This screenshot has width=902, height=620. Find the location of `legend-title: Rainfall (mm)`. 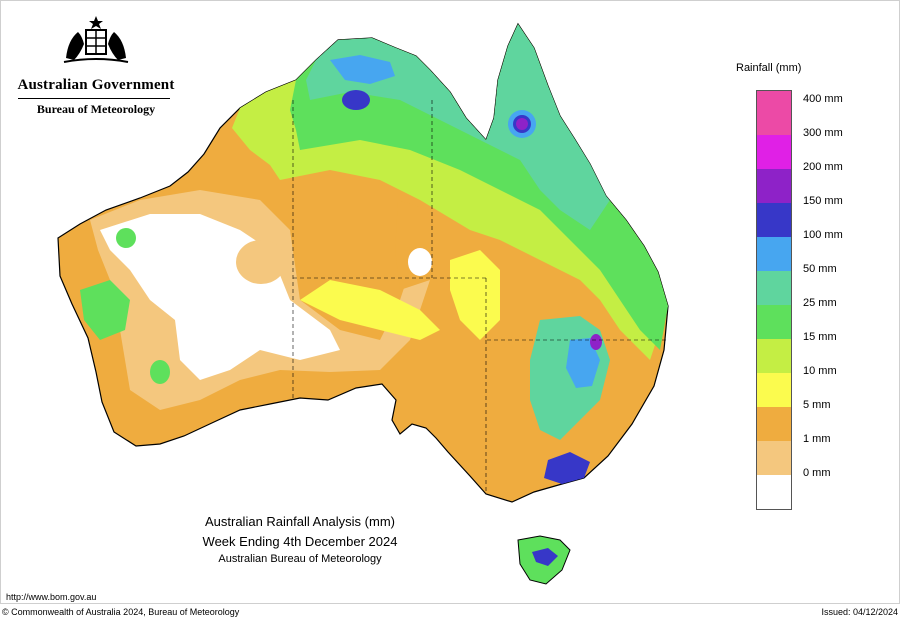

legend-title: Rainfall (mm) is located at coordinates (769, 68).